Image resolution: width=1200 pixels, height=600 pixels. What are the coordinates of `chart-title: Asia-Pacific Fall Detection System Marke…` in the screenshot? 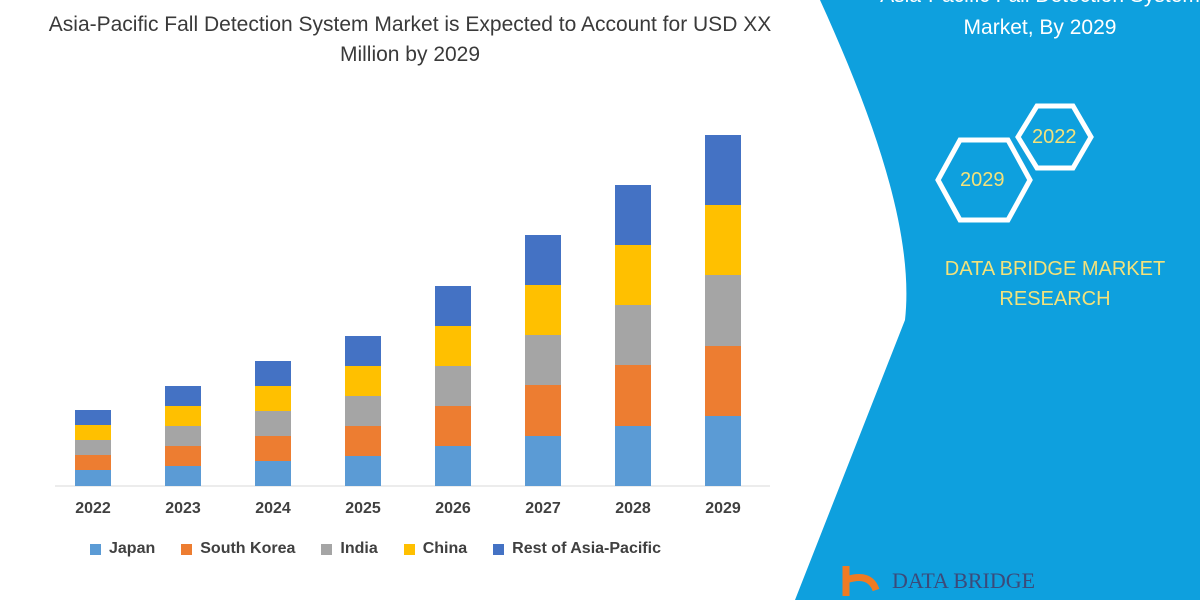 It's located at (410, 39).